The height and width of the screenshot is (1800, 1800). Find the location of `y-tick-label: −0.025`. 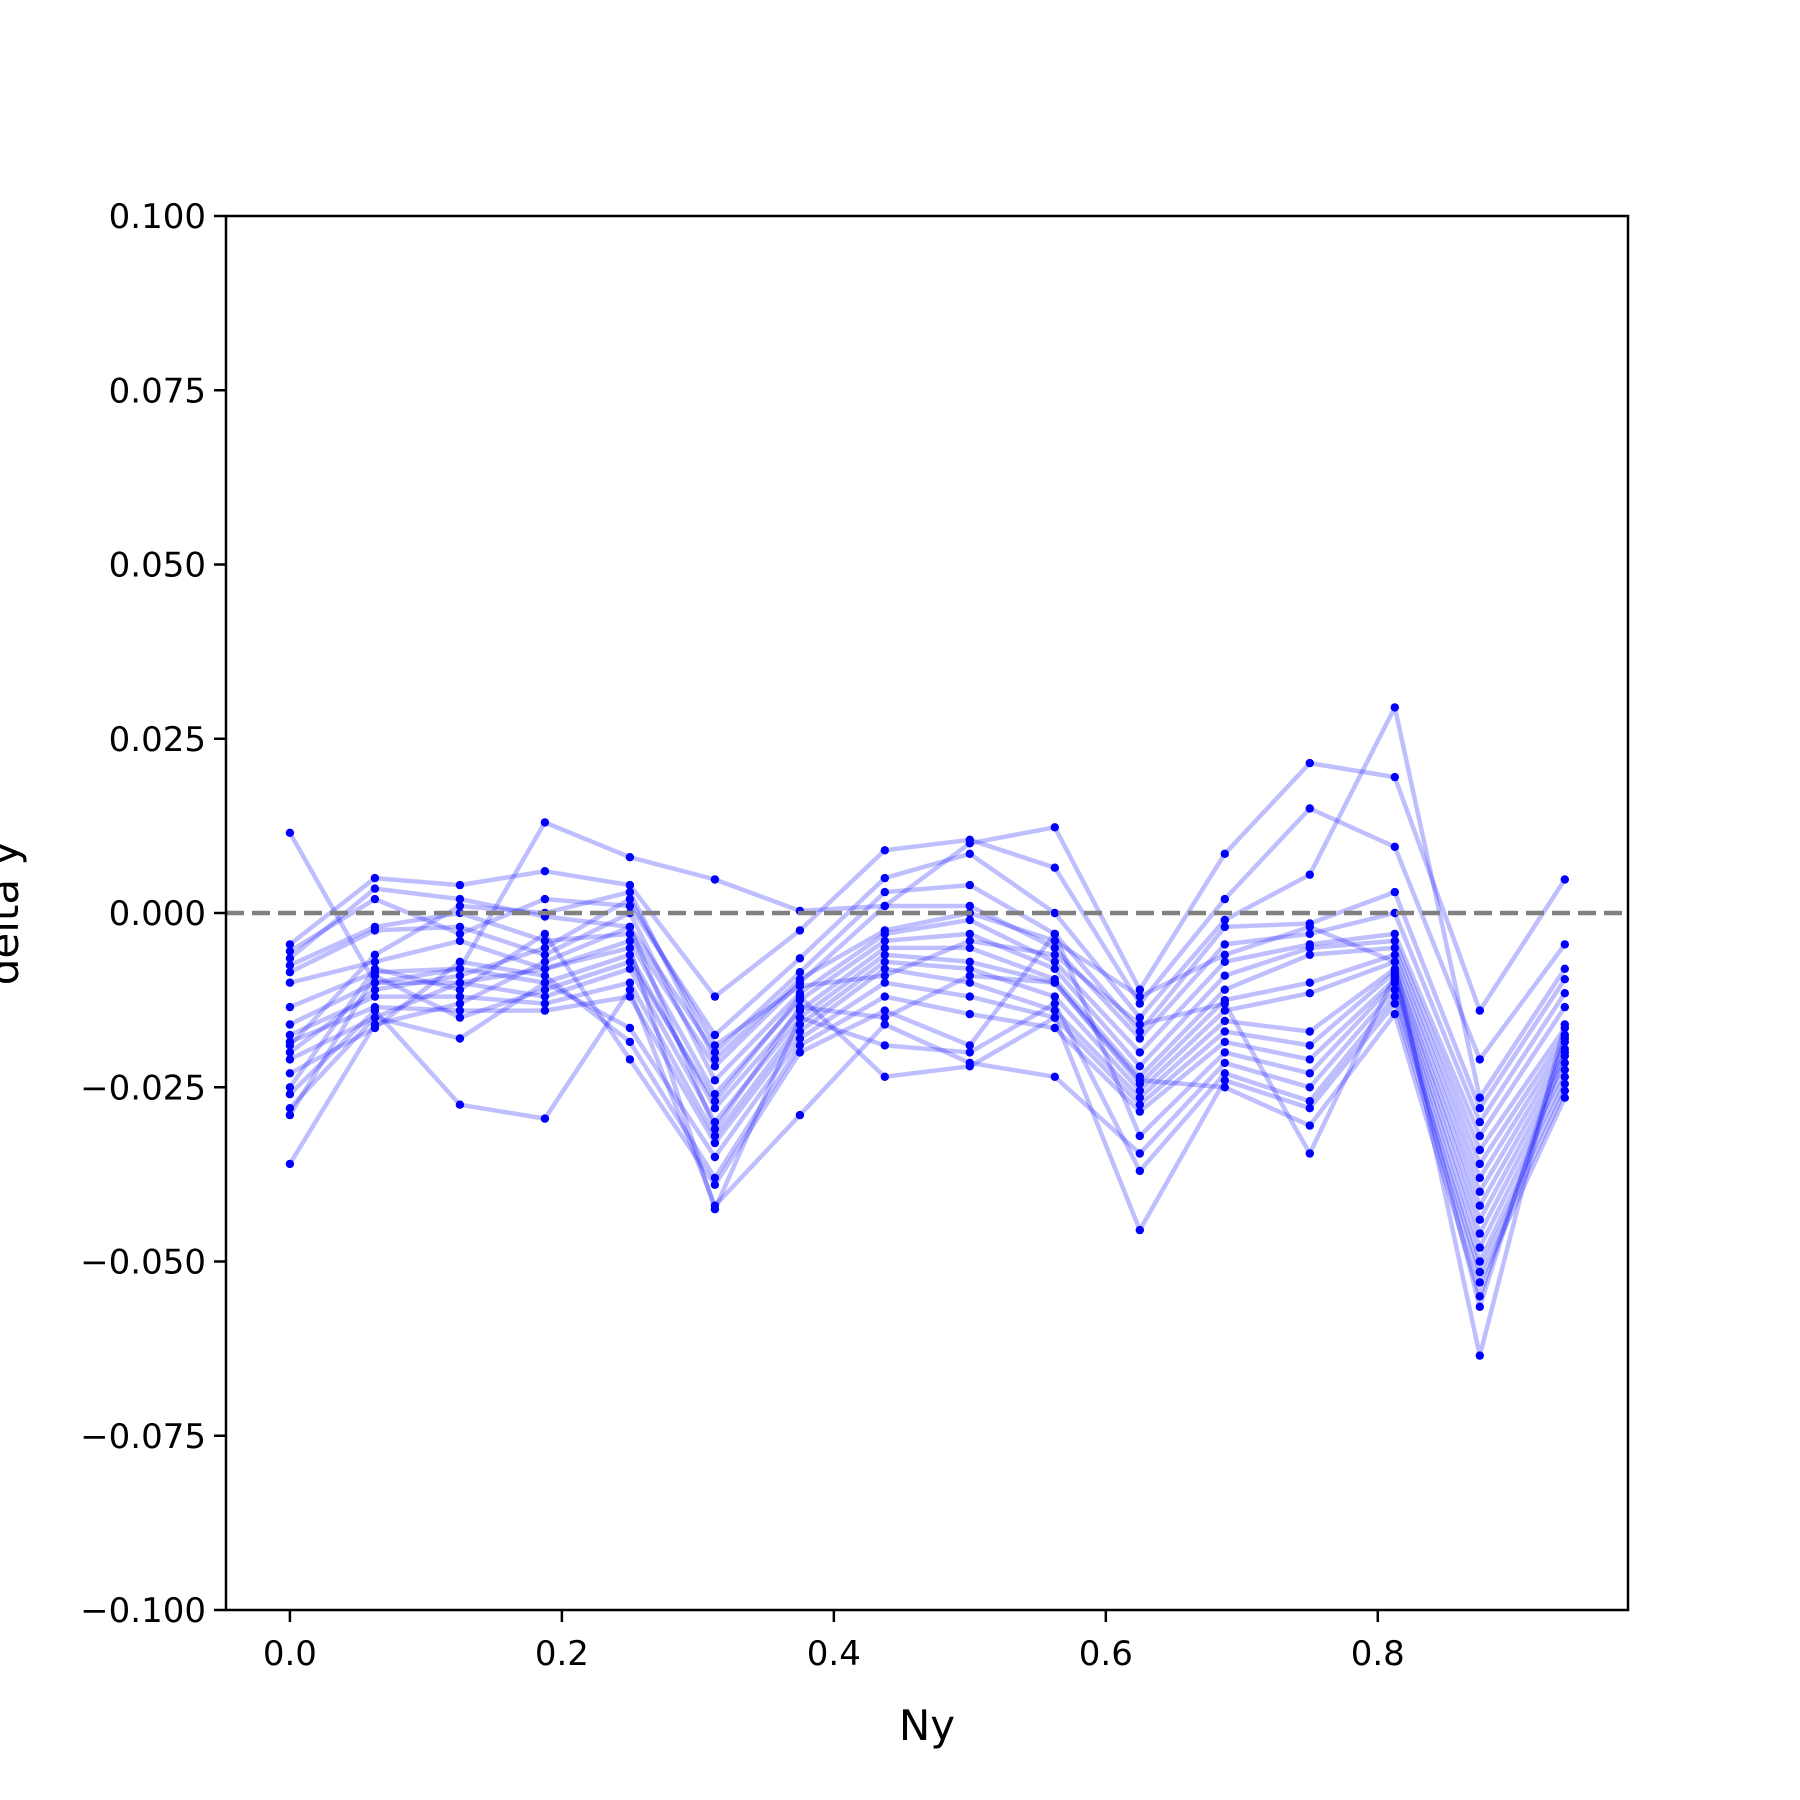

y-tick-label: −0.025 is located at coordinates (143, 1088).